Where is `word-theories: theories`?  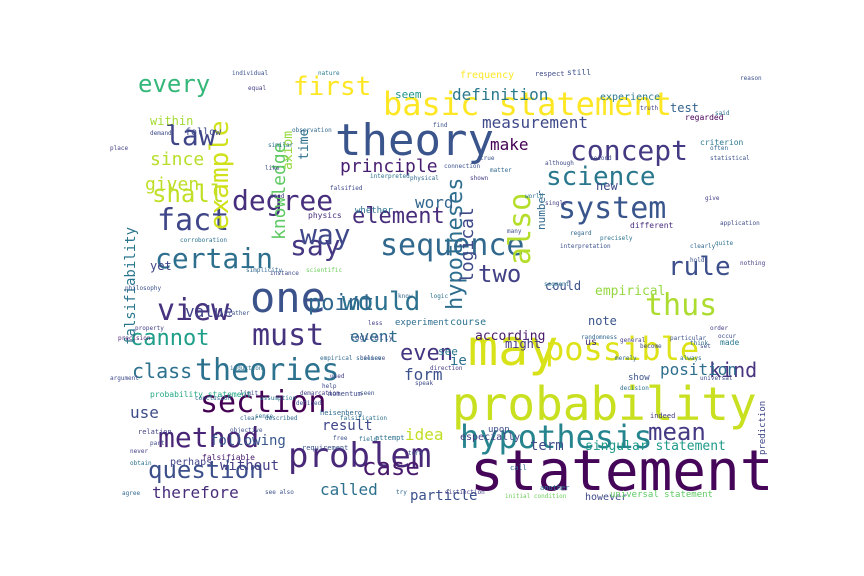
word-theories: theories is located at coordinates (267, 370).